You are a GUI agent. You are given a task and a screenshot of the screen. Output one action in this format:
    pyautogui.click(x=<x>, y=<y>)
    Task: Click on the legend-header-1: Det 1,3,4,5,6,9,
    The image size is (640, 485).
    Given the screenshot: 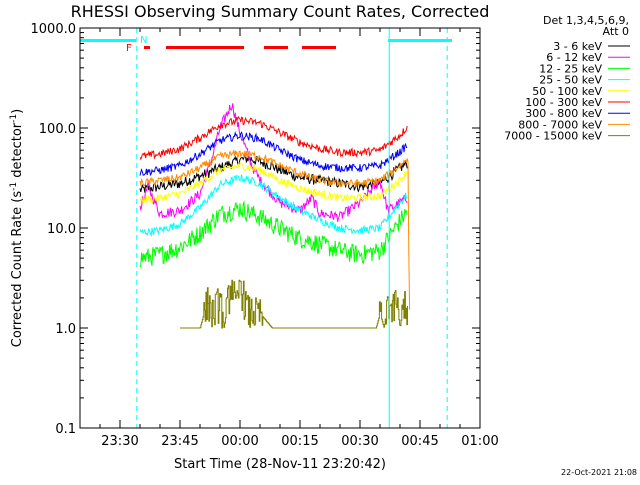 What is the action you would take?
    pyautogui.click(x=586, y=20)
    